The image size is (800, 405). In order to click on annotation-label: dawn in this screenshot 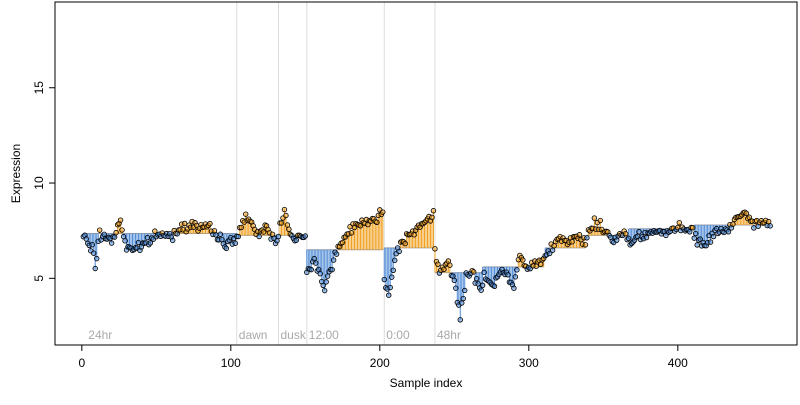, I will do `click(253, 335)`.